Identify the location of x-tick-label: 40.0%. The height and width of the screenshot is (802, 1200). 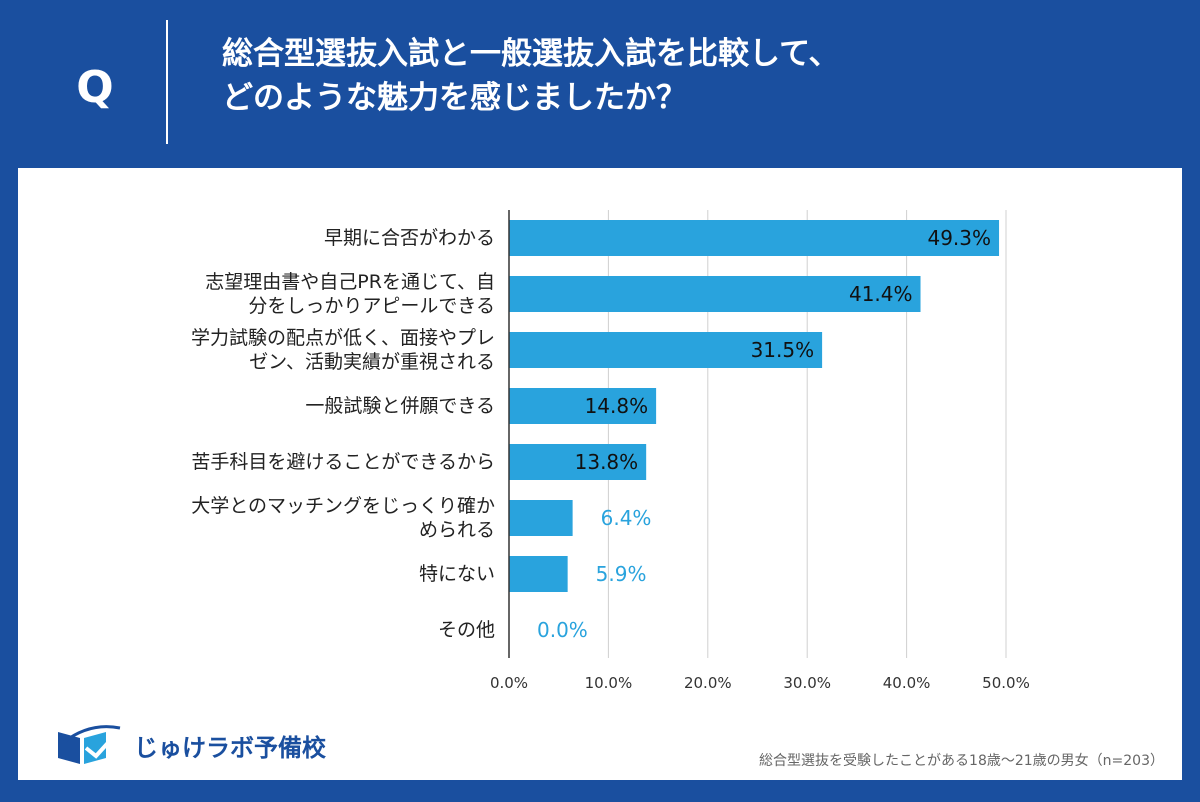
(907, 683).